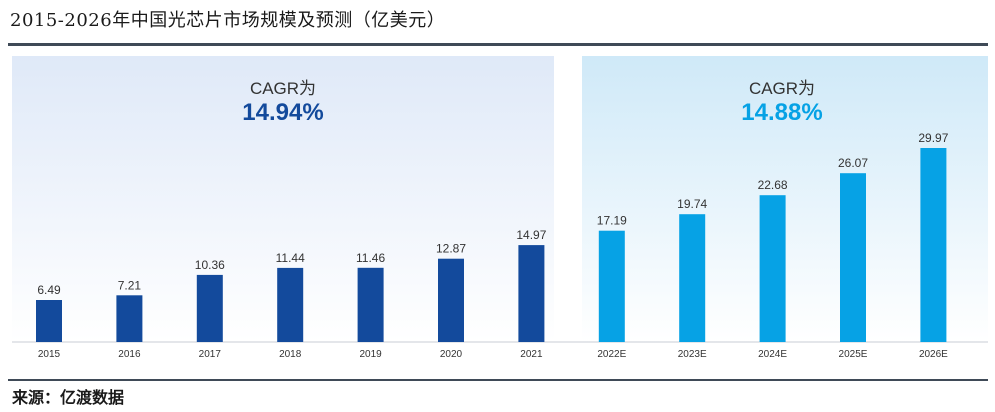 Image resolution: width=995 pixels, height=412 pixels. I want to click on x-tick-2023E: 2023E, so click(692, 354).